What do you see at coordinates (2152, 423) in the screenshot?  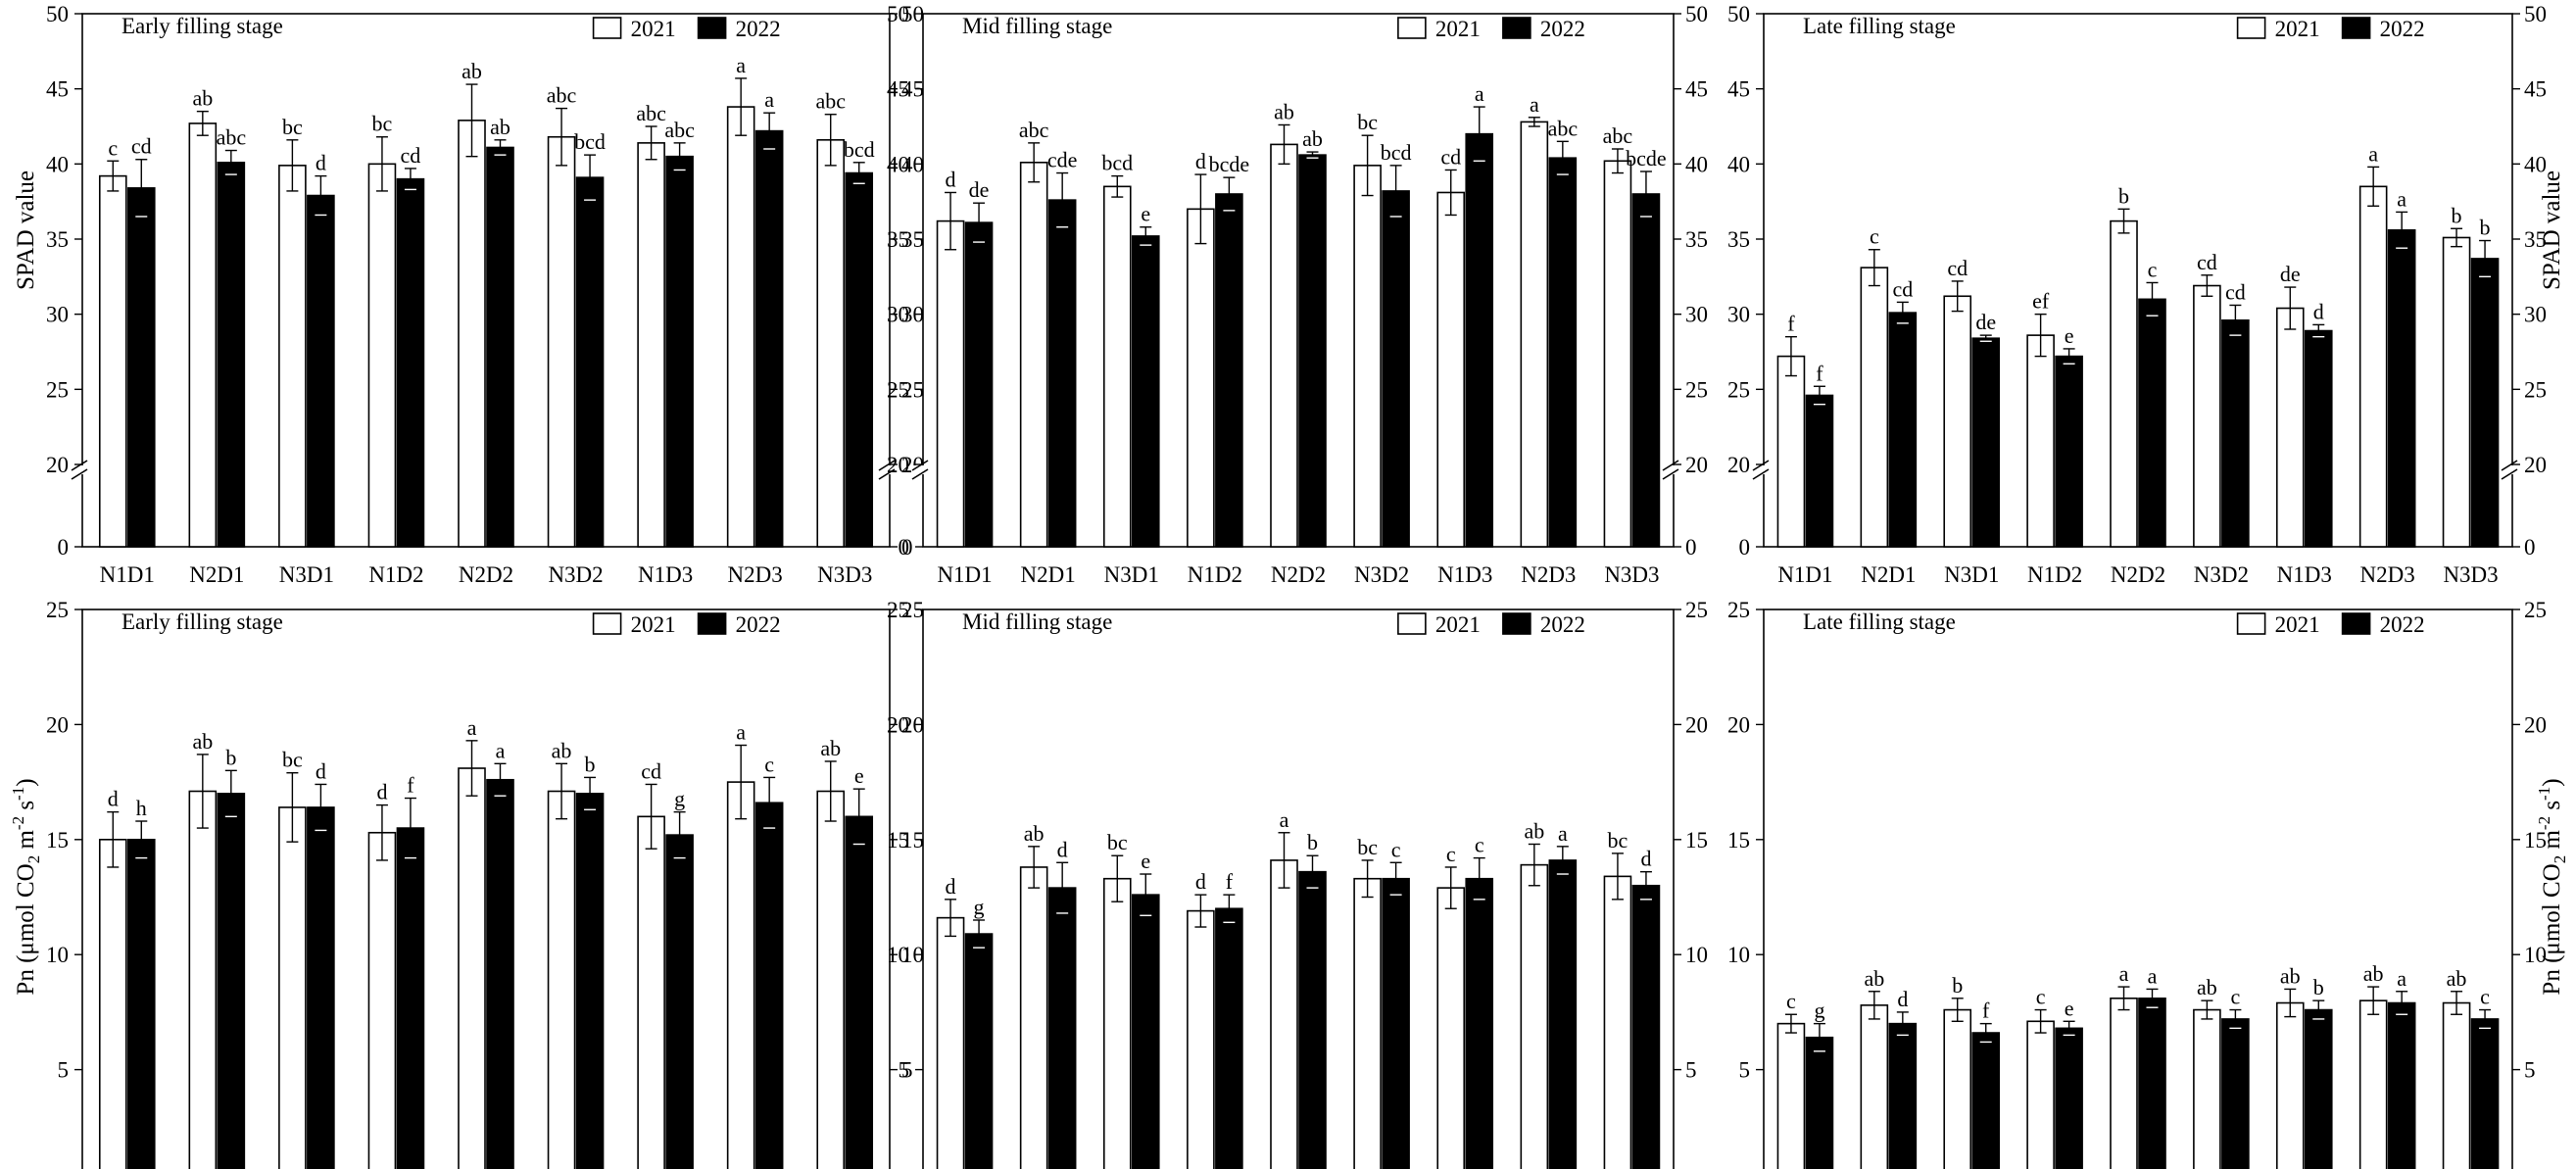 I see `bar-2022-N2D2` at bounding box center [2152, 423].